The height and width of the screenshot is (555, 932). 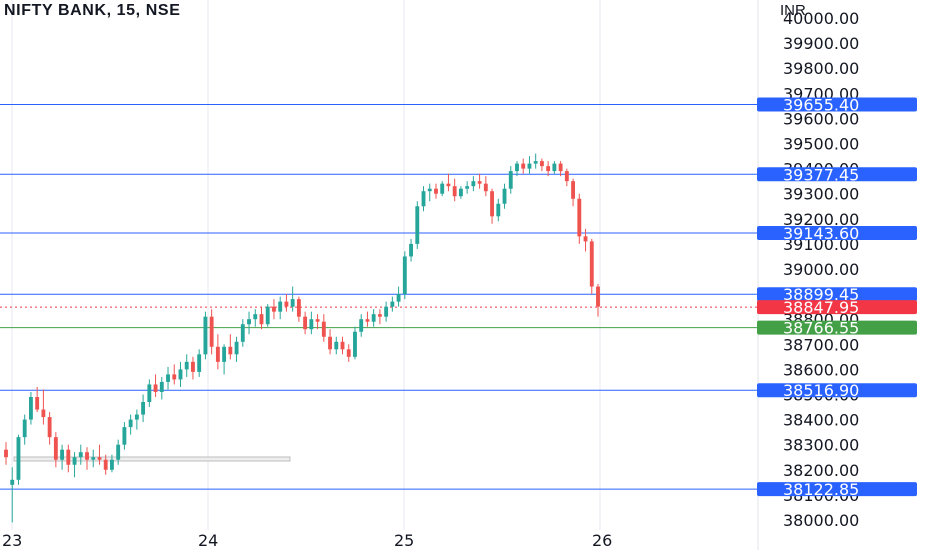 What do you see at coordinates (821, 118) in the screenshot?
I see `price-tick-label: 39600.00` at bounding box center [821, 118].